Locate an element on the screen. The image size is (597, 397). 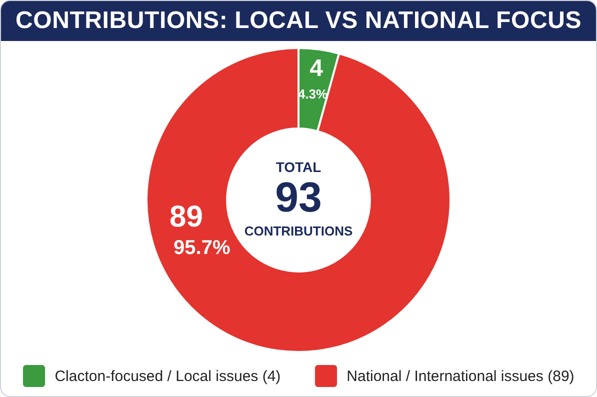
data-label: 89 95.7% is located at coordinates (200, 229).